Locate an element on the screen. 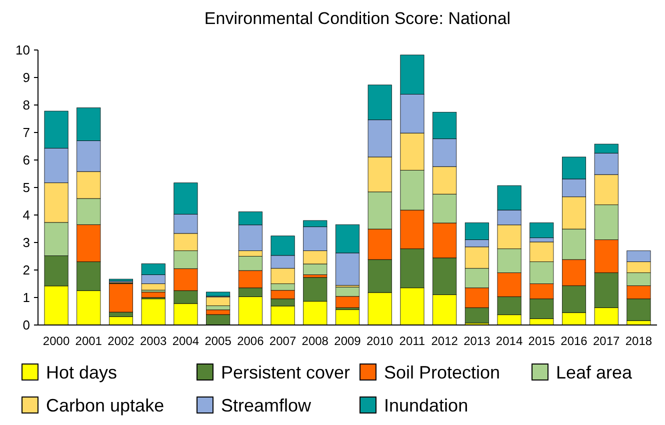 Image resolution: width=665 pixels, height=425 pixels. x-tick-label: 2000 is located at coordinates (56, 341).